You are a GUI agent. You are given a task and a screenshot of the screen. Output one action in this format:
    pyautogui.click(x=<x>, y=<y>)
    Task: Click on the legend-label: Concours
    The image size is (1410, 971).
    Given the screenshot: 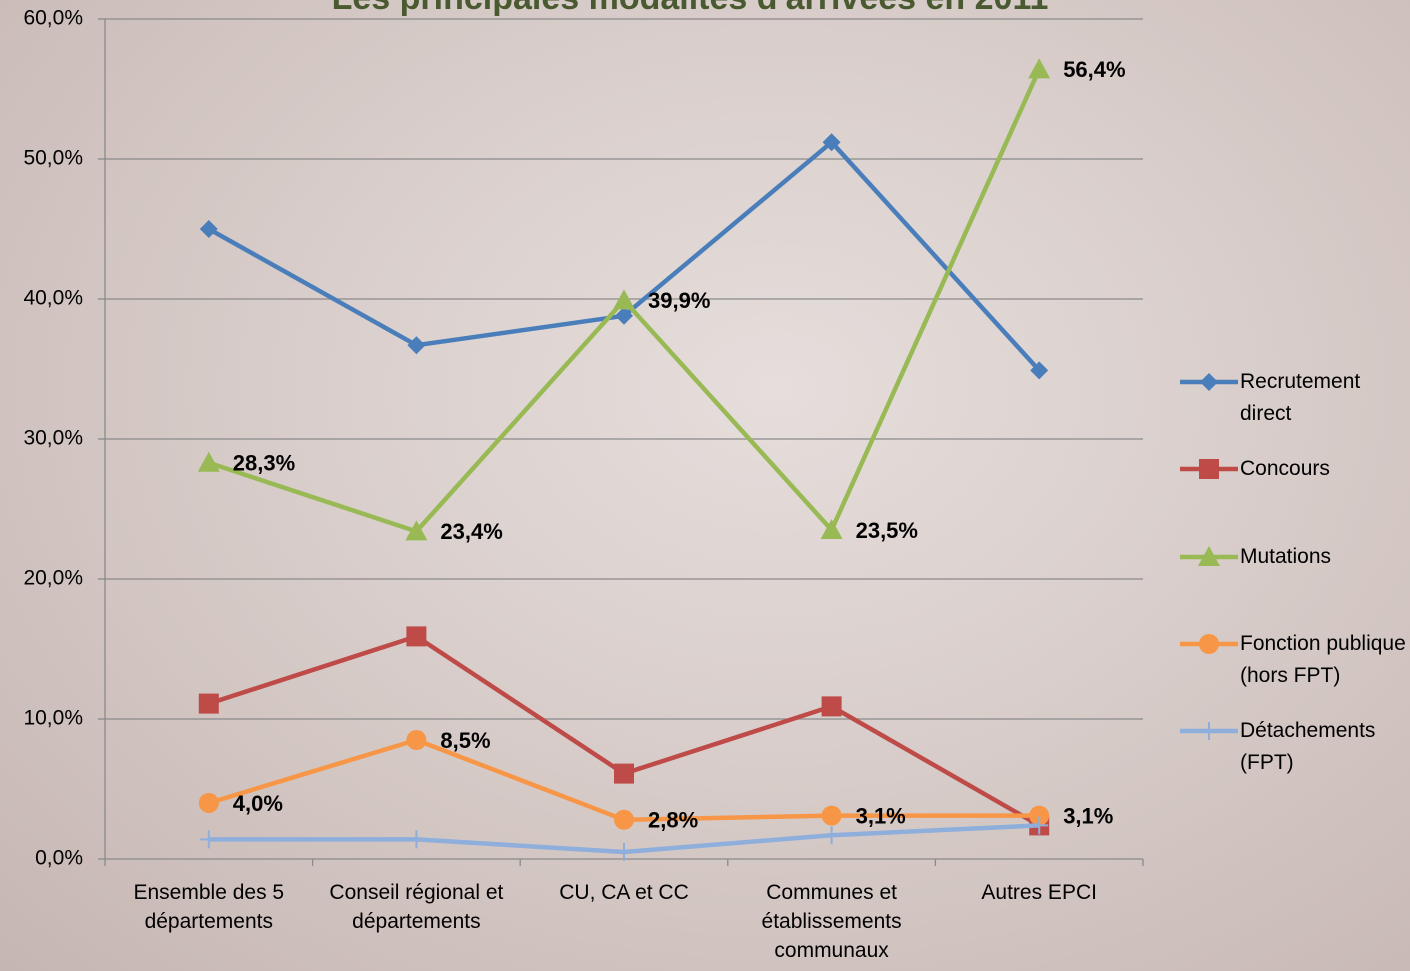 What is the action you would take?
    pyautogui.click(x=1285, y=468)
    